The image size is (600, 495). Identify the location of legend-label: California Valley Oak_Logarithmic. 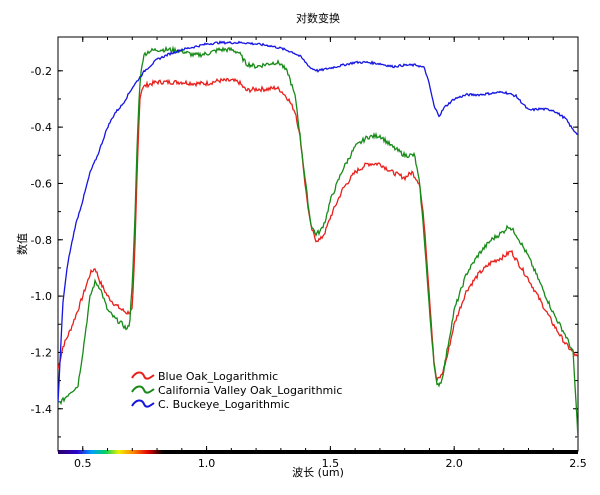
(250, 390).